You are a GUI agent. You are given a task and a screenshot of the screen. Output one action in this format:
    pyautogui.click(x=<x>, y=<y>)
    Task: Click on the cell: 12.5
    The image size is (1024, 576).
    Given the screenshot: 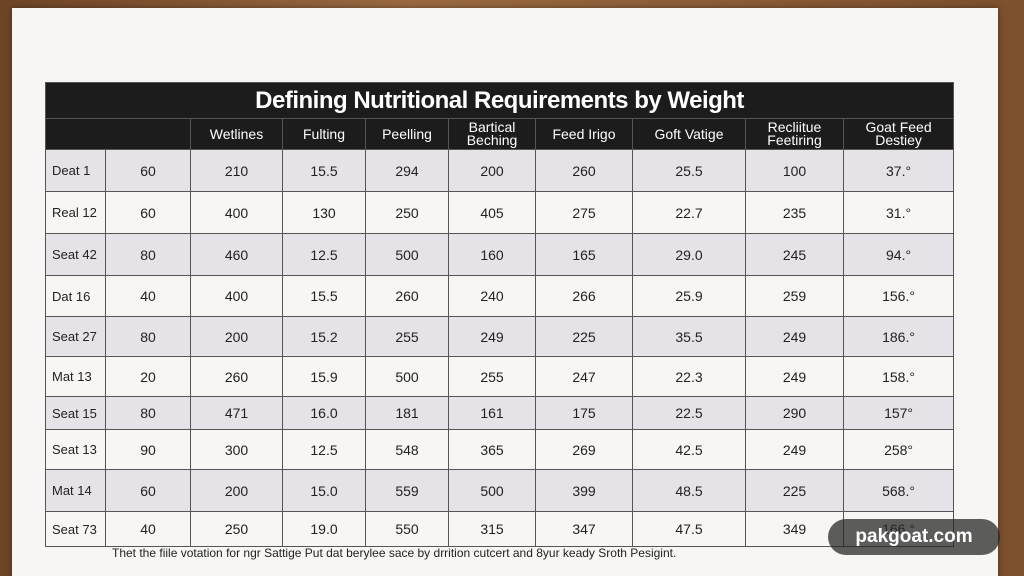 What is the action you would take?
    pyautogui.click(x=324, y=254)
    